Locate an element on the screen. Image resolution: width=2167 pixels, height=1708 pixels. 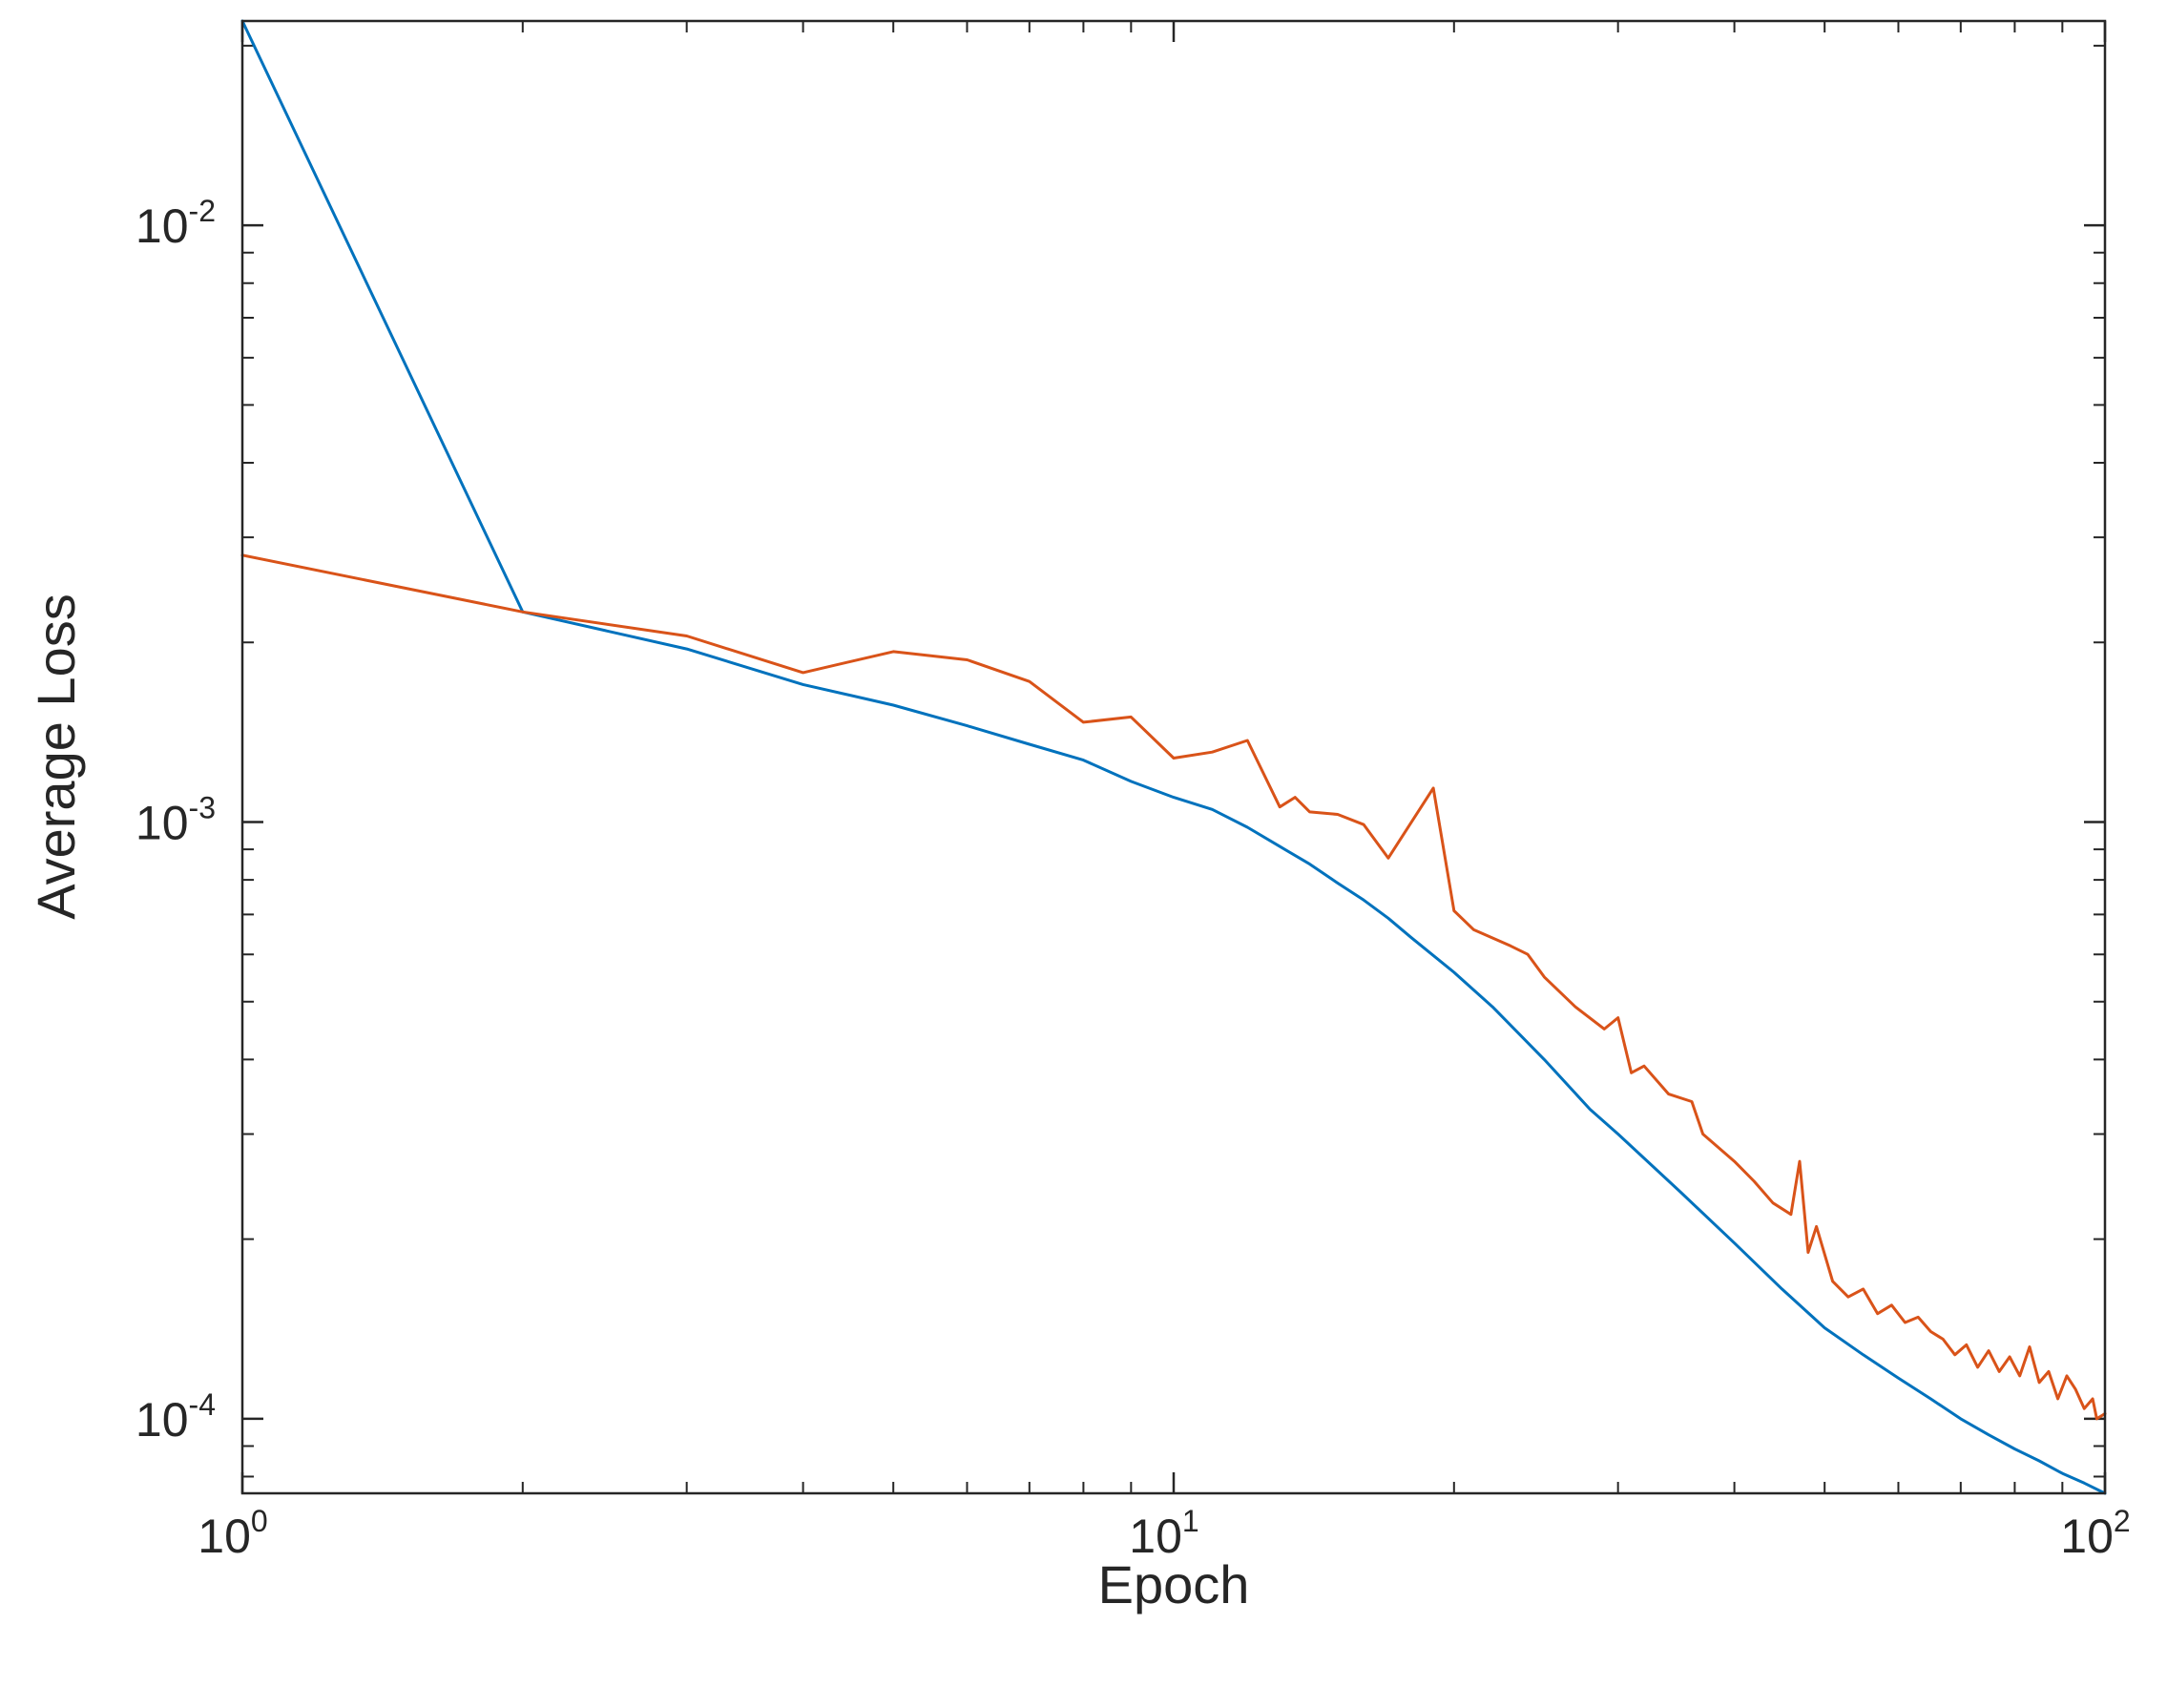
x-axis-title: Epoch is located at coordinates (1174, 1584).